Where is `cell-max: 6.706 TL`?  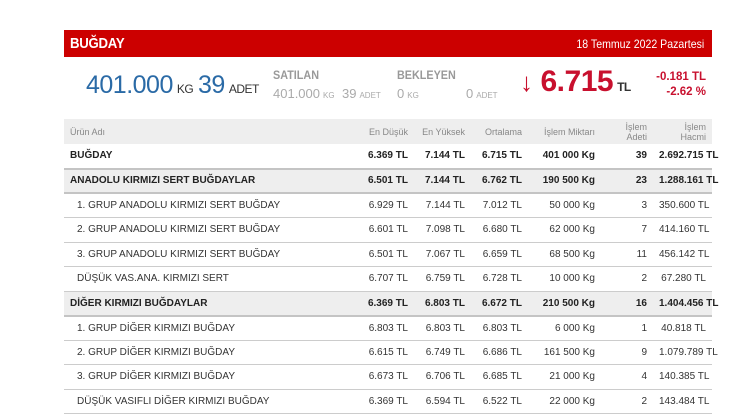
cell-max: 6.706 TL is located at coordinates (445, 377).